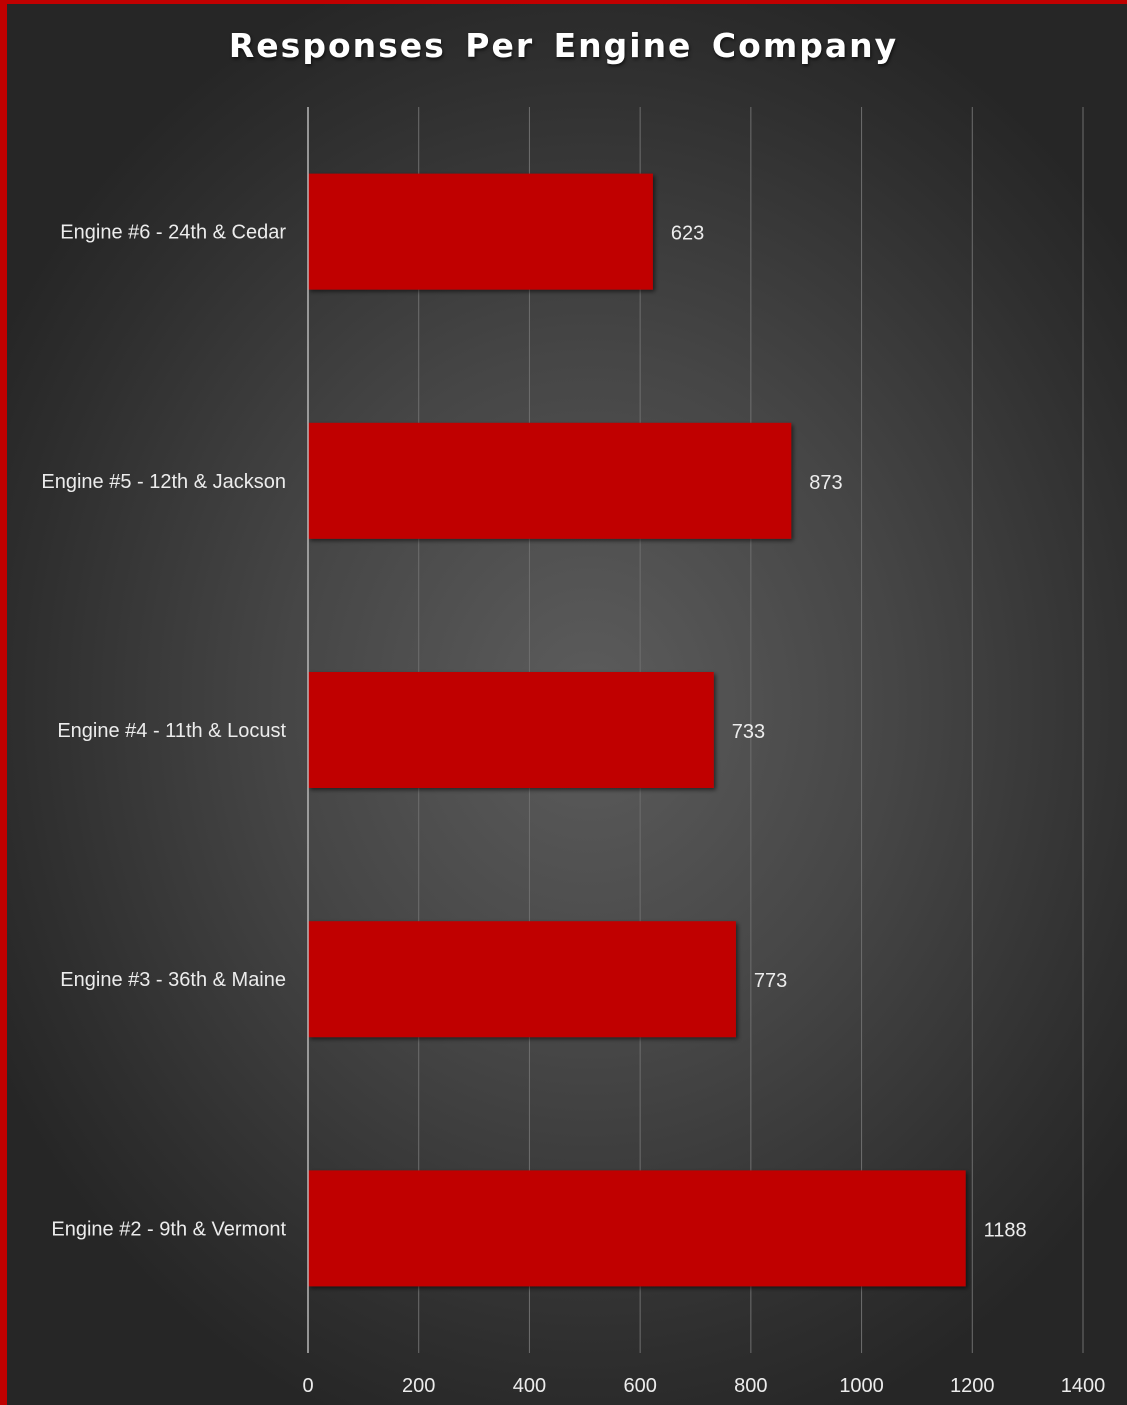 The width and height of the screenshot is (1127, 1405). What do you see at coordinates (163, 482) in the screenshot?
I see `category-label: Engine #5 - 12th & Jackson` at bounding box center [163, 482].